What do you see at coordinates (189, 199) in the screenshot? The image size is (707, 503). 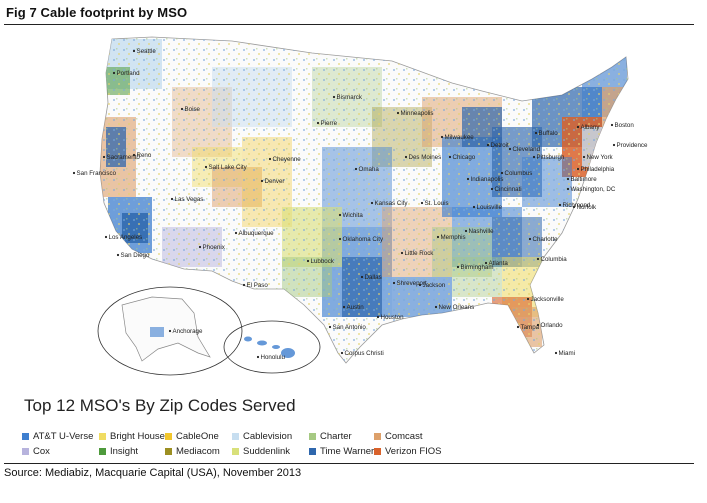 I see `city-label-las-vegas: Las Vegas` at bounding box center [189, 199].